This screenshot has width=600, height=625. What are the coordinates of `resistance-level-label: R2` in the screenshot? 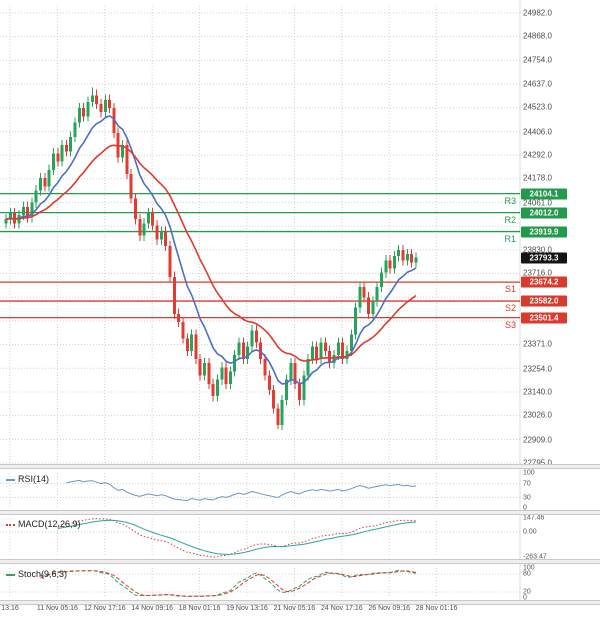 It's located at (510, 219).